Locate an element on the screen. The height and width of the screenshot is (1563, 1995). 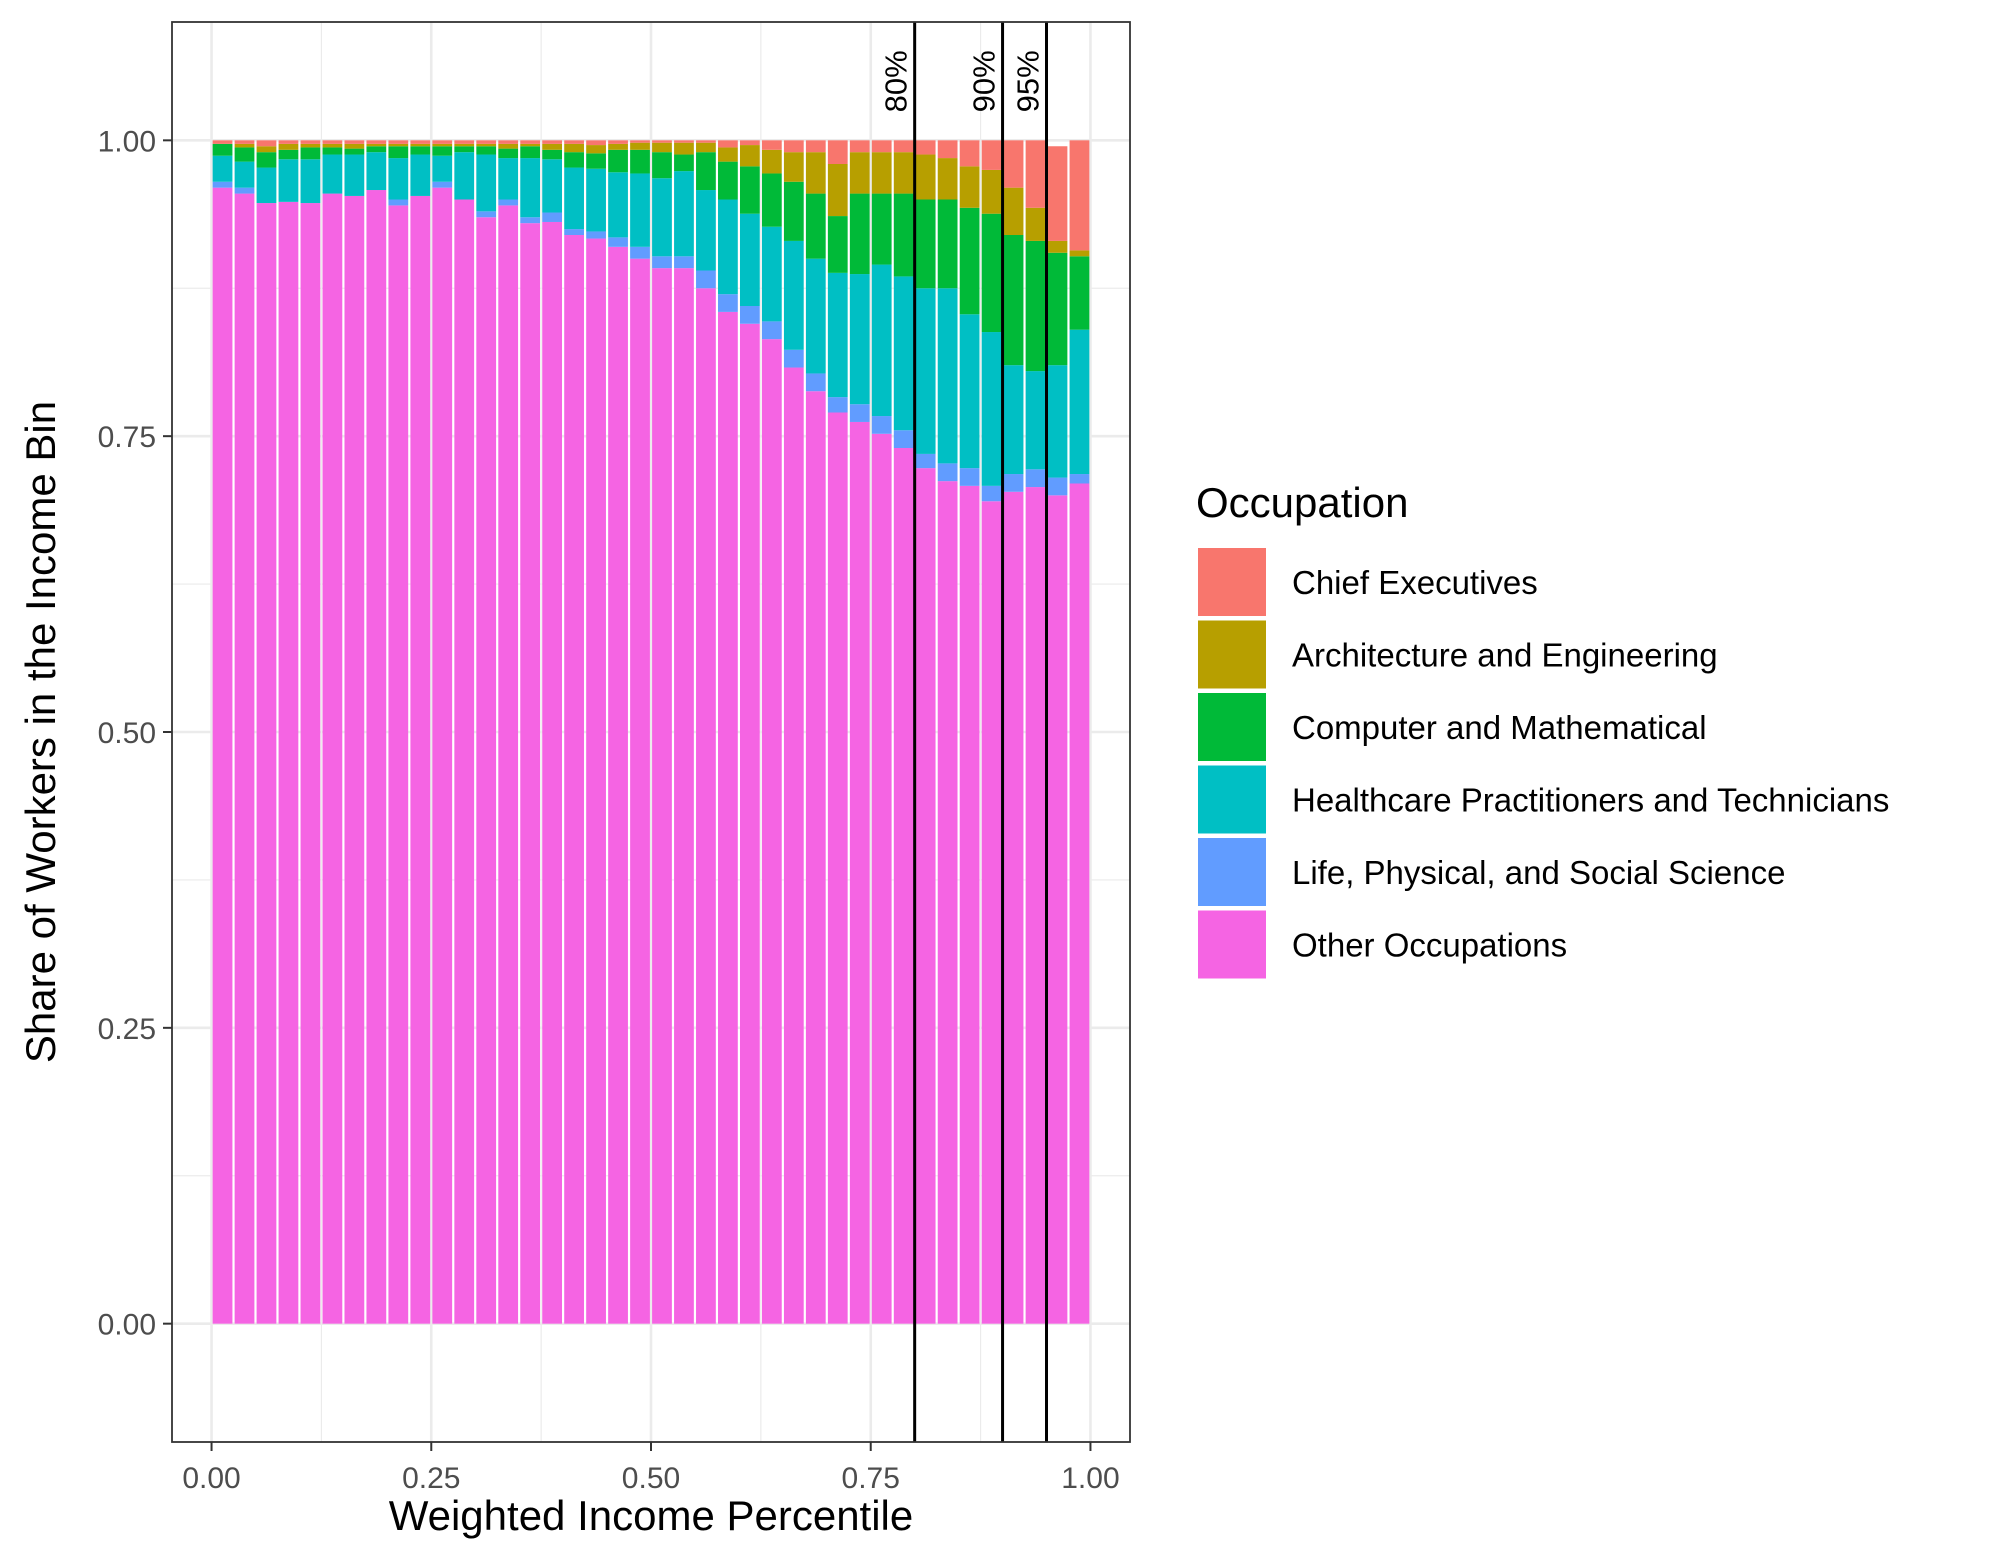
y-tick-label: 0.00 is located at coordinates (127, 1325).